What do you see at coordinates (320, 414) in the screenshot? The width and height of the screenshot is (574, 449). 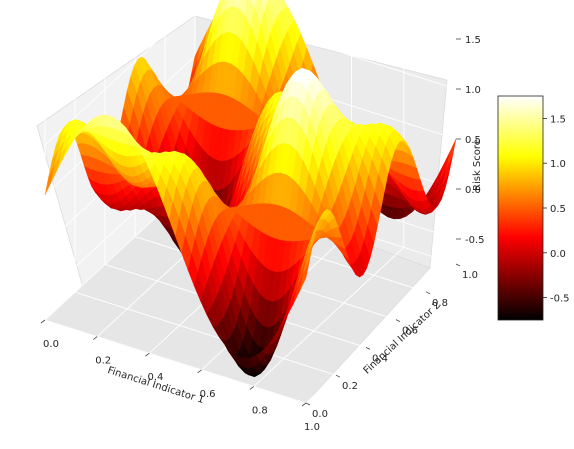 I see `y-tick-label: 0.0` at bounding box center [320, 414].